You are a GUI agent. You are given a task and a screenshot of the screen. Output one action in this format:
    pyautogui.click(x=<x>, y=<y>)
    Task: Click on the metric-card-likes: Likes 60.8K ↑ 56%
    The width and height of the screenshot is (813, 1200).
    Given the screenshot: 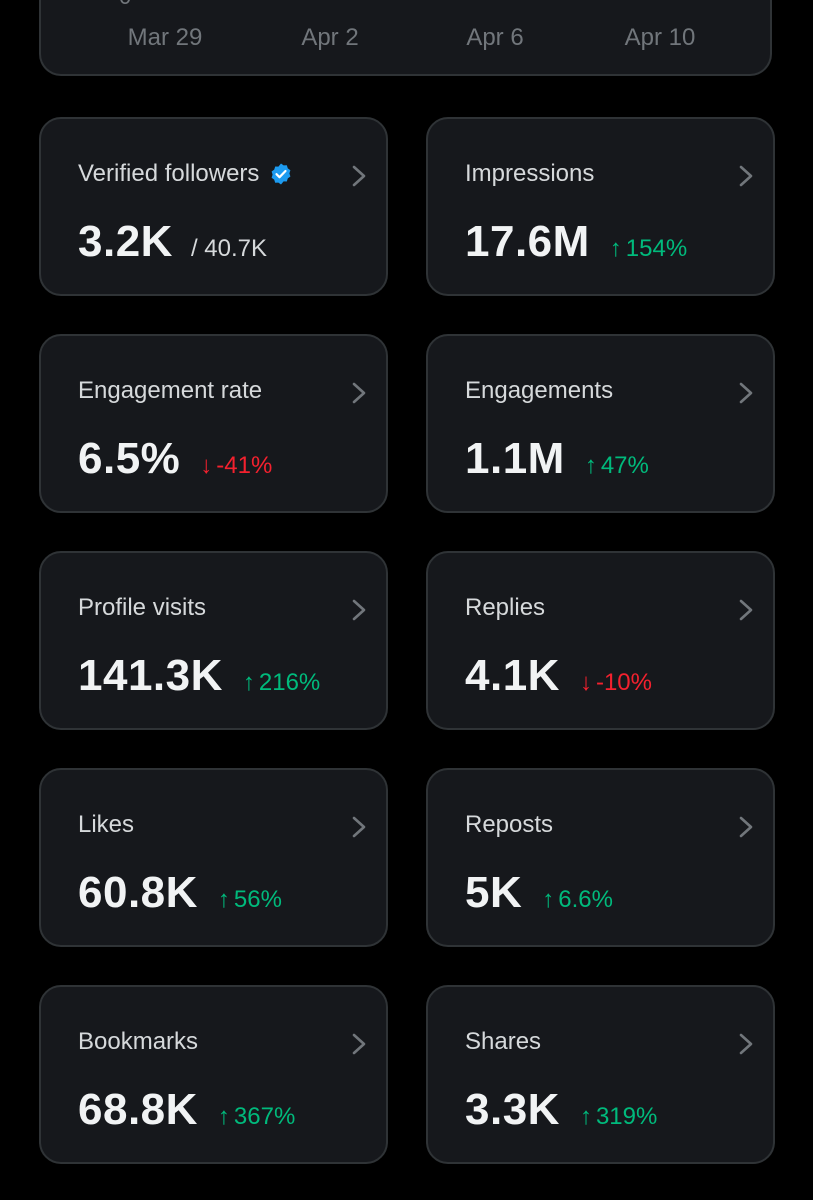 What is the action you would take?
    pyautogui.click(x=213, y=857)
    